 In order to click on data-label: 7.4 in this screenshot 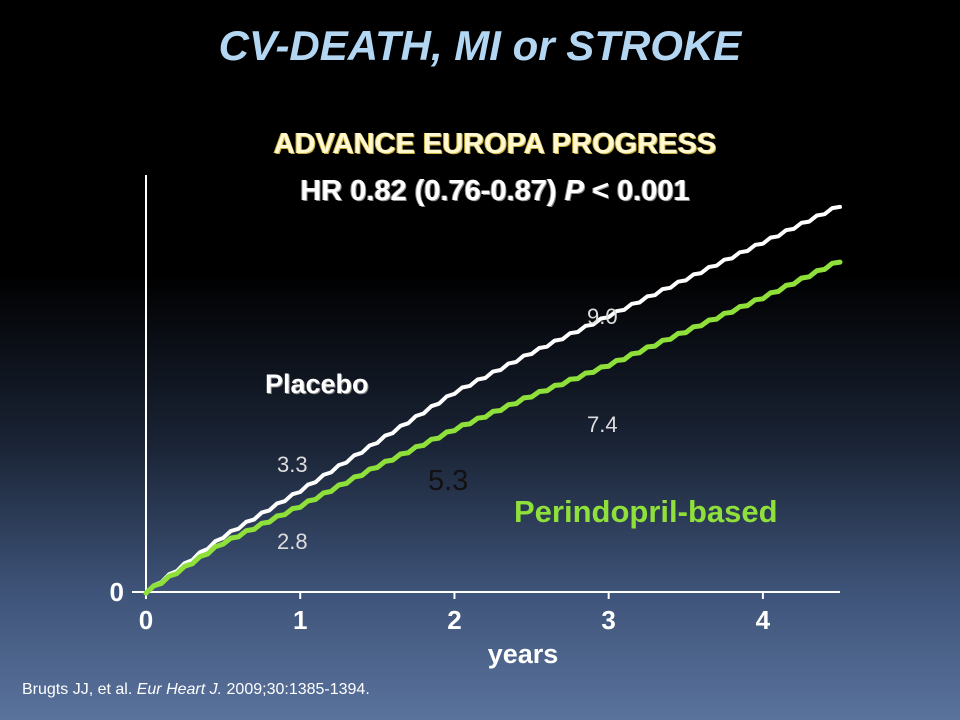, I will do `click(602, 424)`.